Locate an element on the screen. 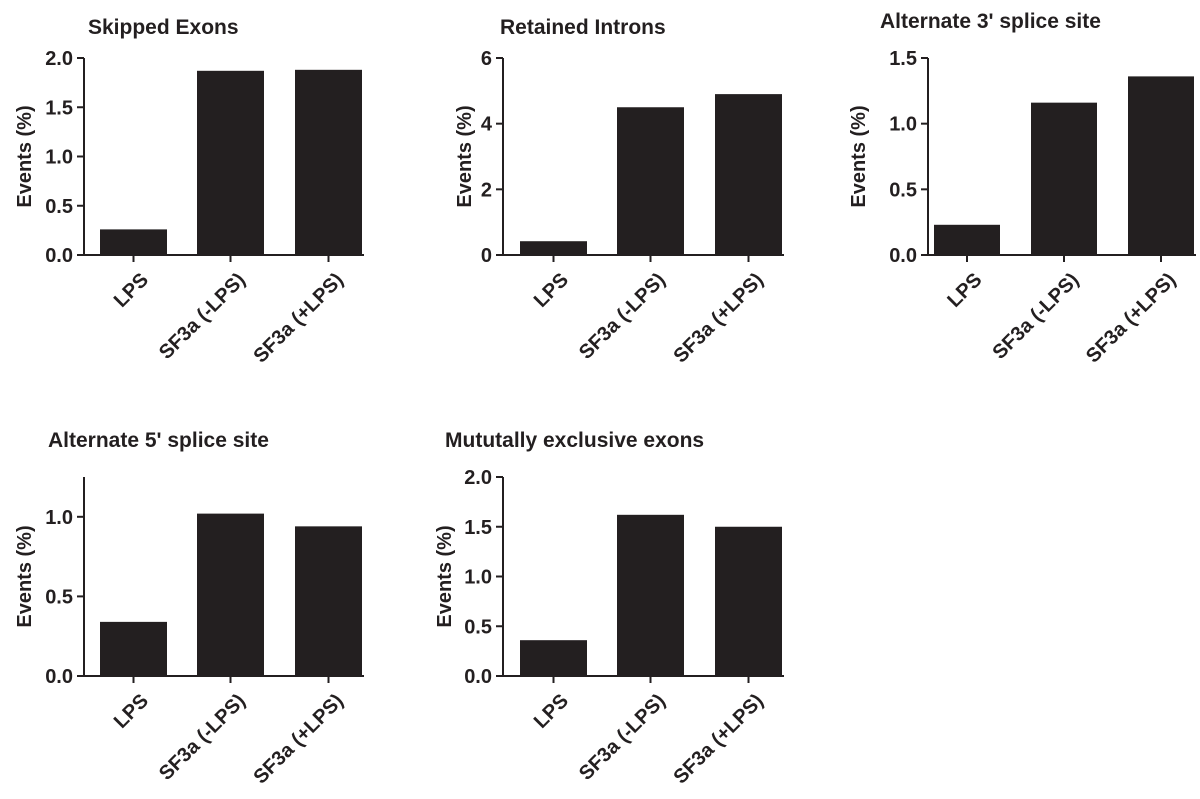 Image resolution: width=1200 pixels, height=799 pixels. chart-title: Skipped Exons is located at coordinates (163, 27).